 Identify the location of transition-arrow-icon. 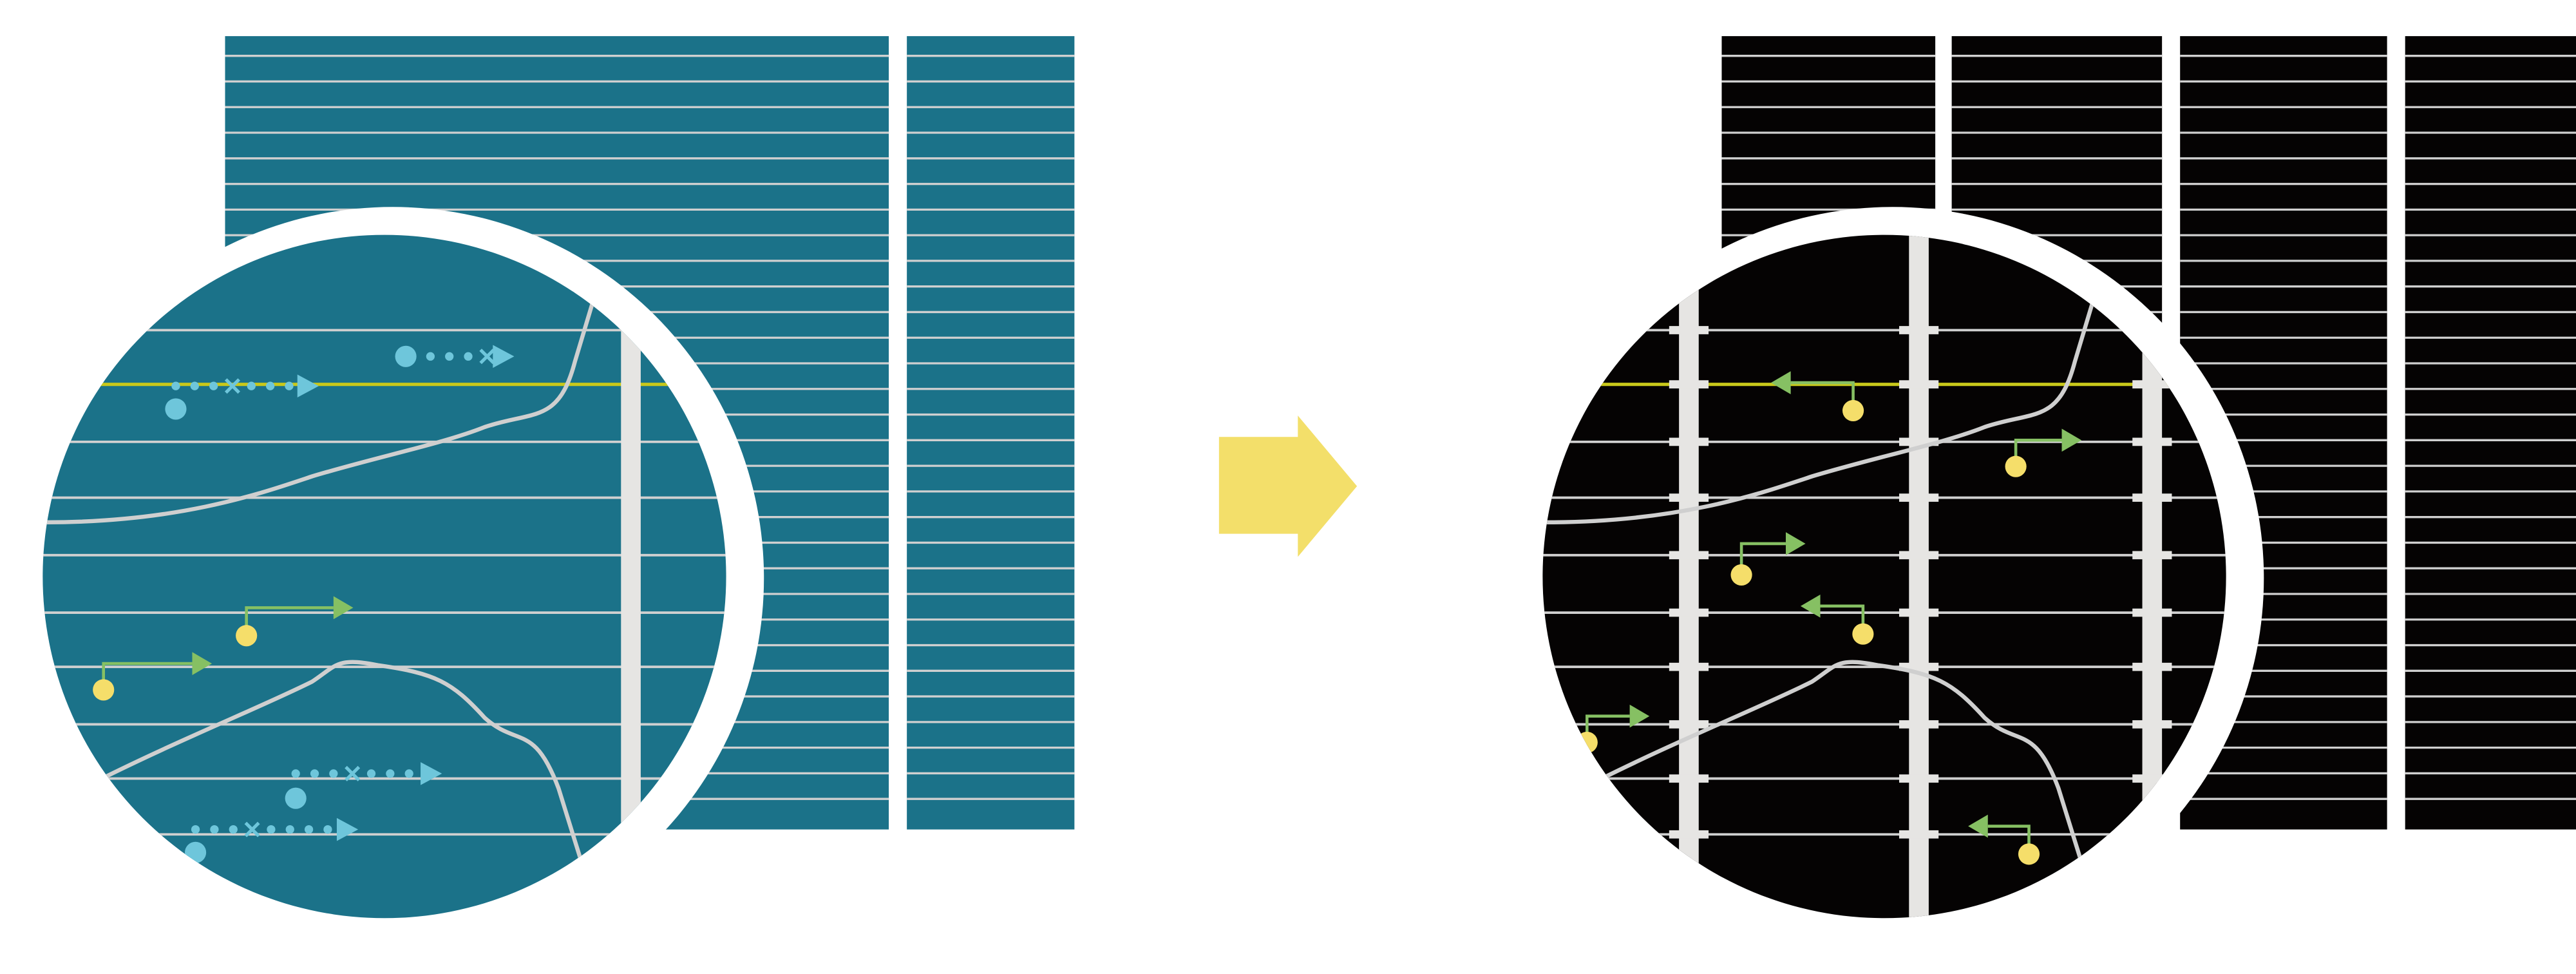
(1288, 486).